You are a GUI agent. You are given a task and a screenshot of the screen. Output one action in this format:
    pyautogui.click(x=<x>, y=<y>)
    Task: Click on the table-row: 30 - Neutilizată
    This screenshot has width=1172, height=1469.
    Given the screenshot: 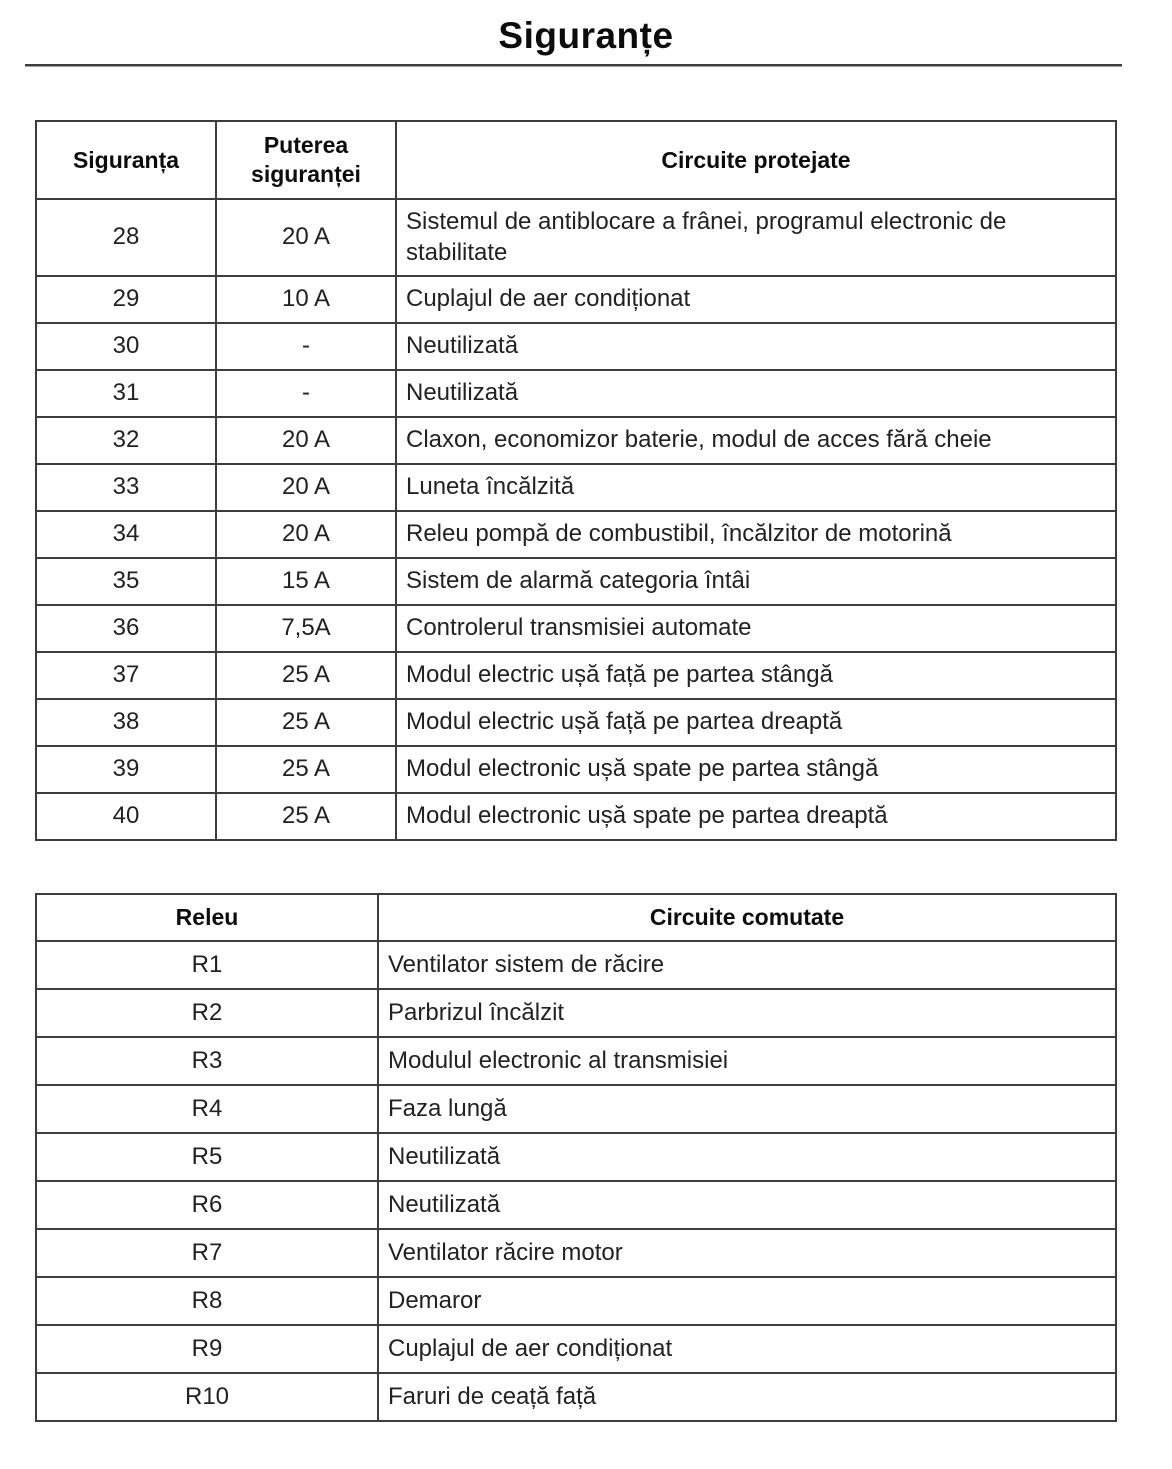 What is the action you would take?
    pyautogui.click(x=576, y=346)
    